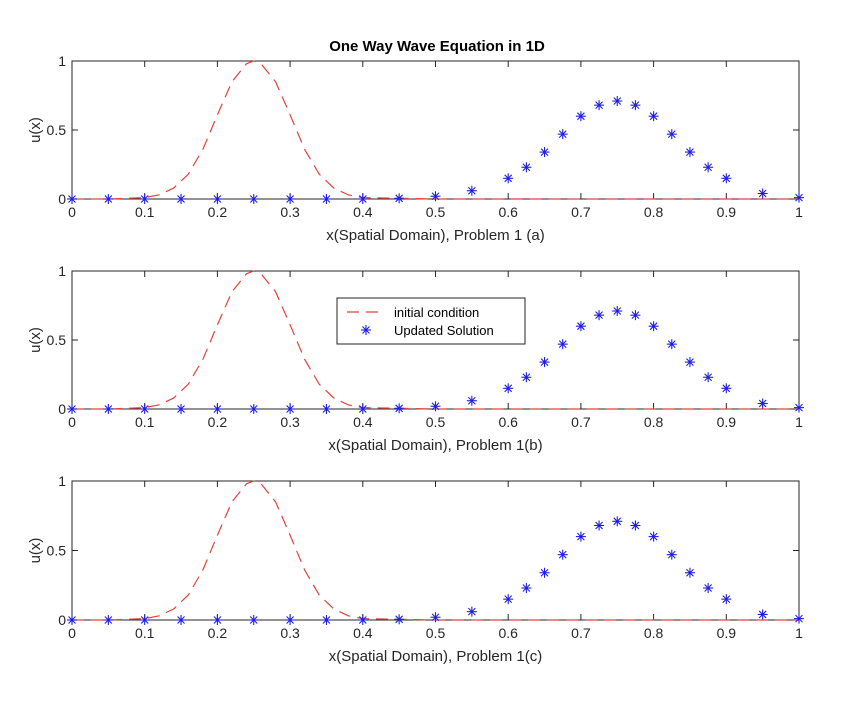  Describe the element at coordinates (62, 61) in the screenshot. I see `y-tick-label: 1` at that location.